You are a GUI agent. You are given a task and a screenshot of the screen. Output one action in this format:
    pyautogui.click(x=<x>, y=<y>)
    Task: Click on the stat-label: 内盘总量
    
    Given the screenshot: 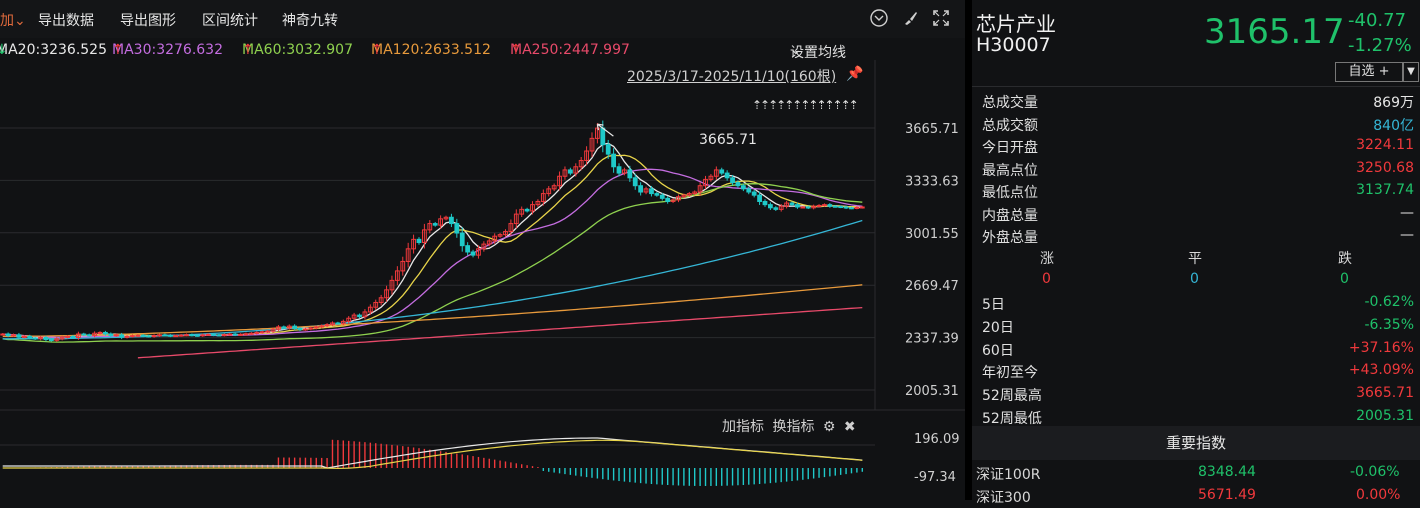 What is the action you would take?
    pyautogui.click(x=1010, y=215)
    